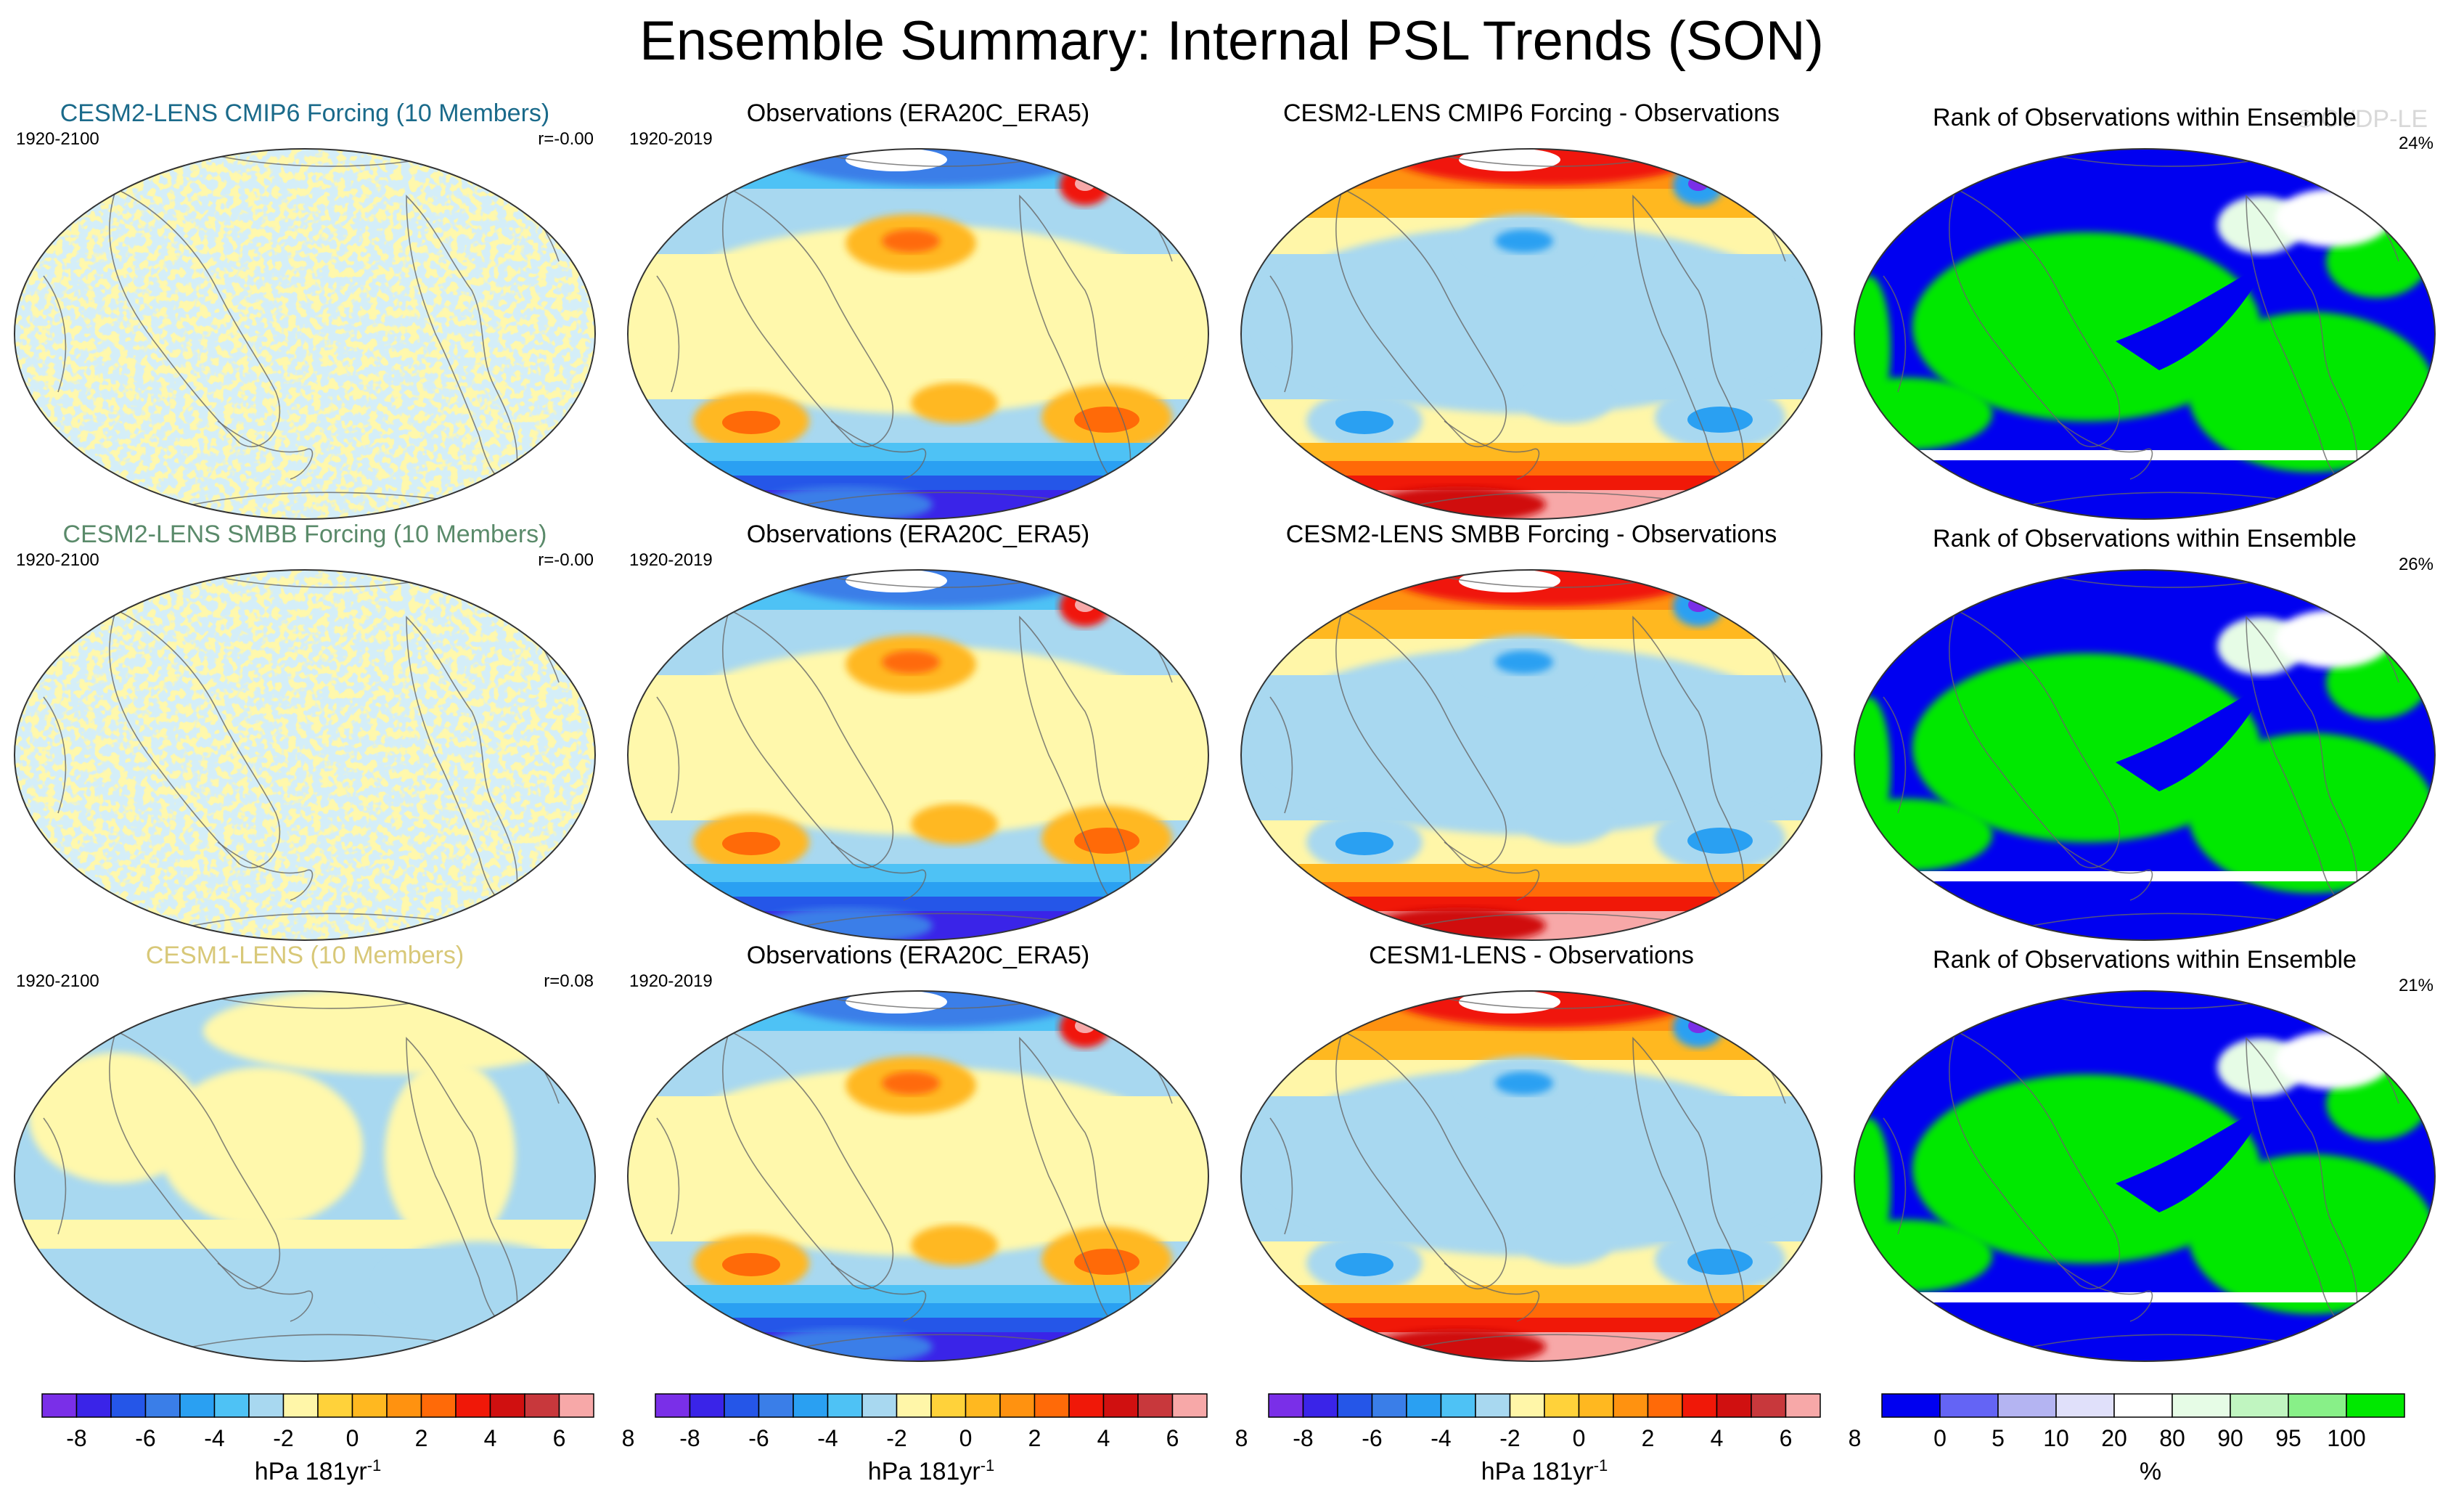 This screenshot has height=1497, width=2464. What do you see at coordinates (2416, 564) in the screenshot?
I see `rank-percent: 26%` at bounding box center [2416, 564].